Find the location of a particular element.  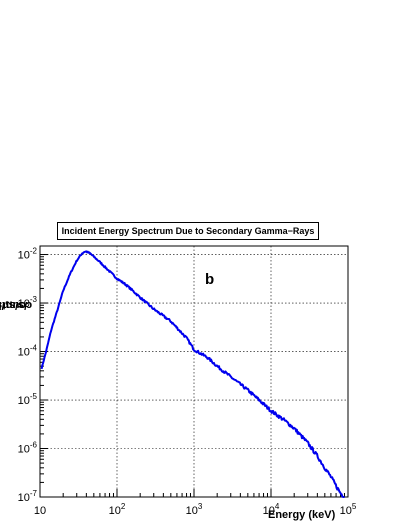

y-tick-label: 10⁻³ is located at coordinates (28, 302).